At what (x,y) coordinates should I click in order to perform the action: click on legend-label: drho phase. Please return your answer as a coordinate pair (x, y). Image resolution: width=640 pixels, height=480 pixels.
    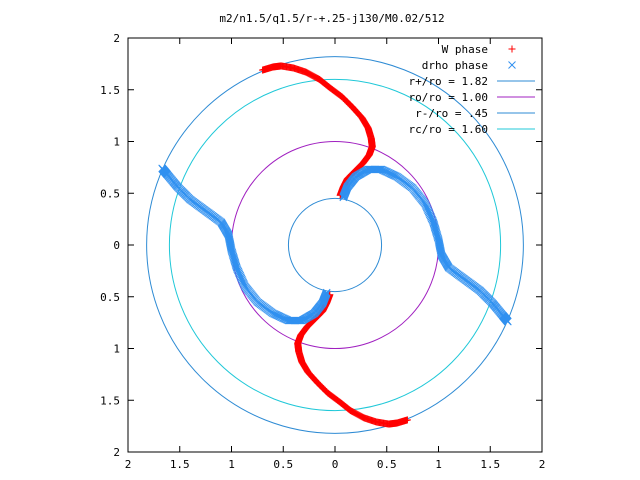
    Looking at the image, I should click on (455, 65).